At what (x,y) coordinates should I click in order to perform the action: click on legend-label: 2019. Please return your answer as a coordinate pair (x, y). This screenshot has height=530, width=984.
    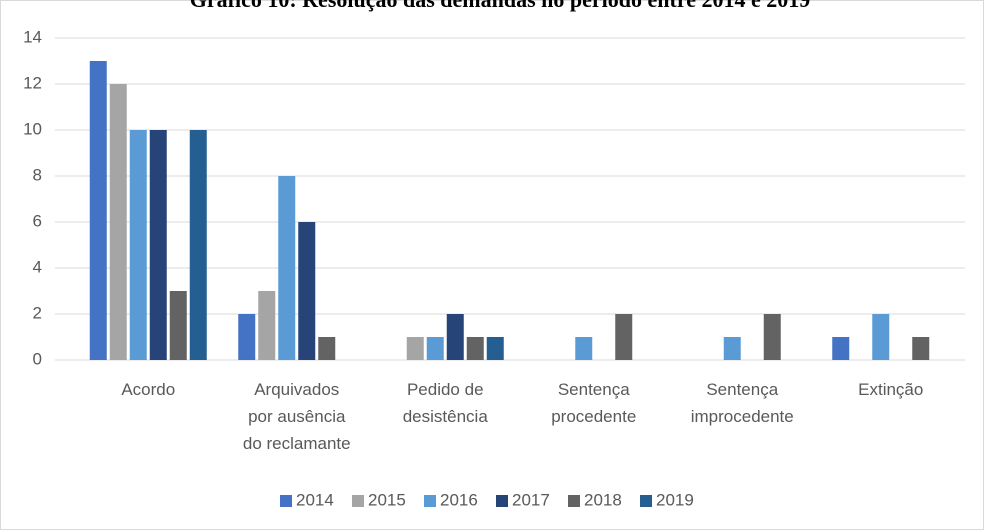
    Looking at the image, I should click on (675, 499).